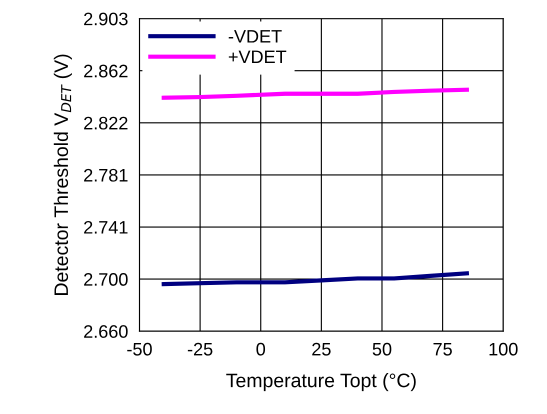  I want to click on y-tick-label: 2.741, so click(106, 227).